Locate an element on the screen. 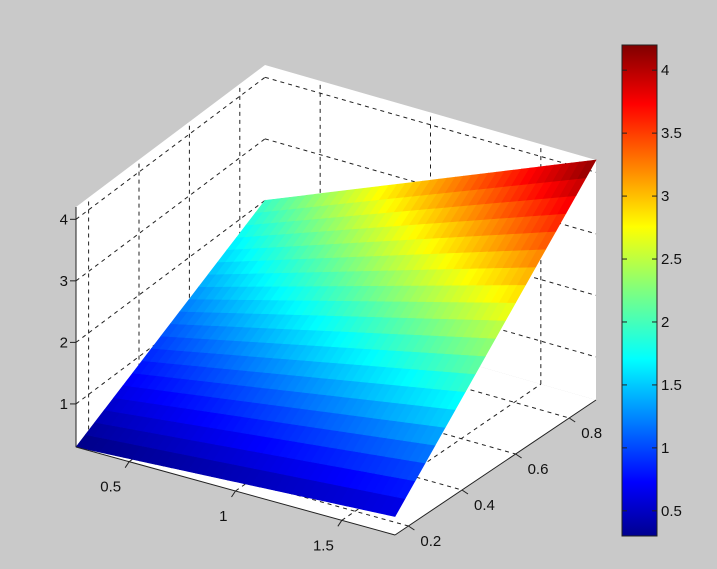  surface-patch is located at coordinates (587, 169).